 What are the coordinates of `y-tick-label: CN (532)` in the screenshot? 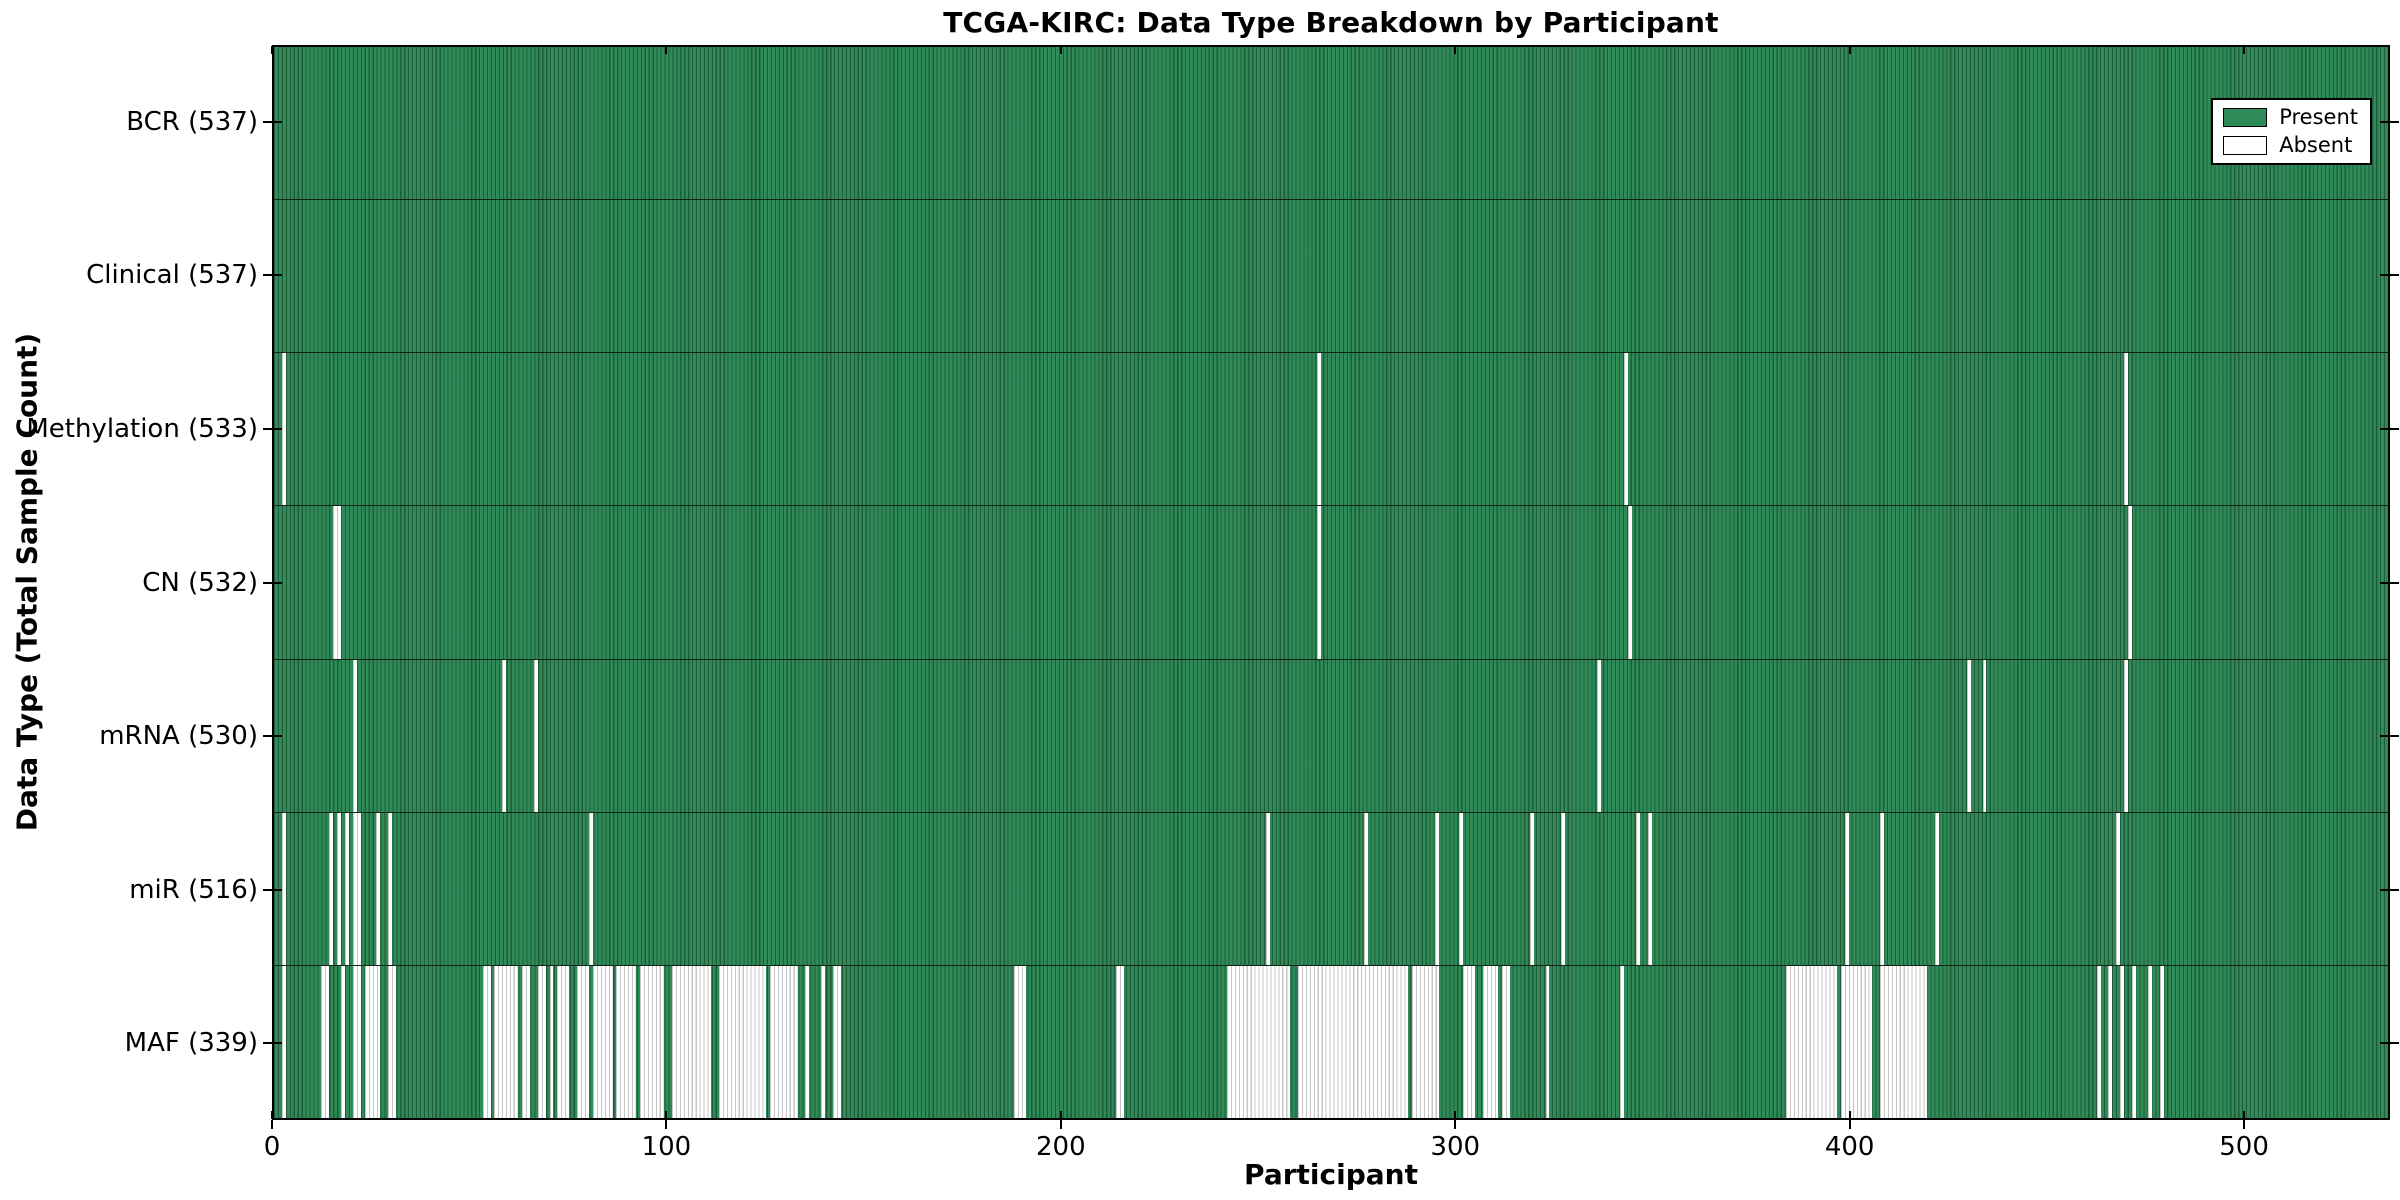 It's located at (200, 582).